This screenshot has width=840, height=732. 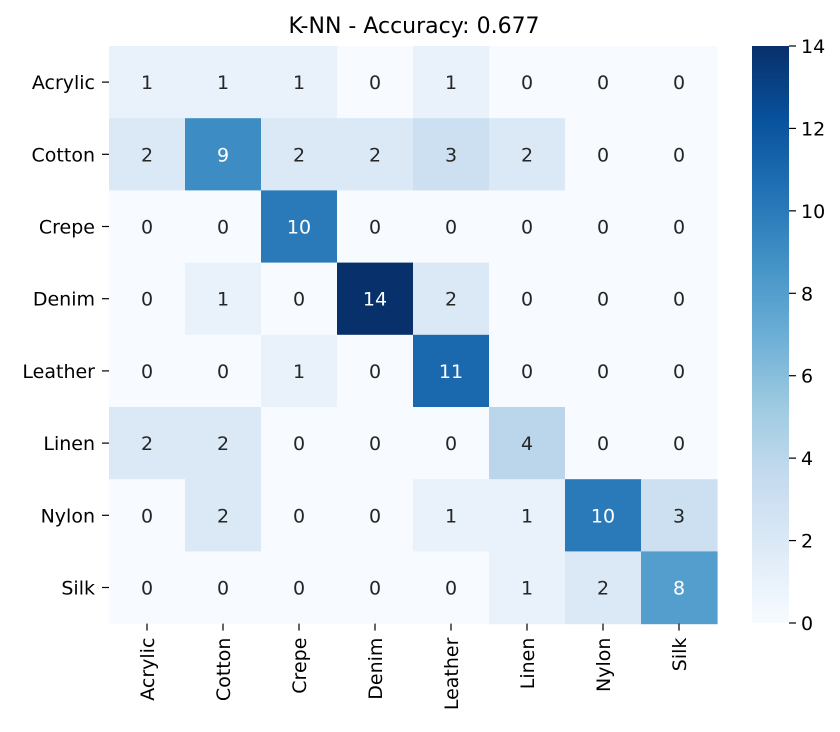 I want to click on colorbar-tick-label: 0, so click(x=807, y=624).